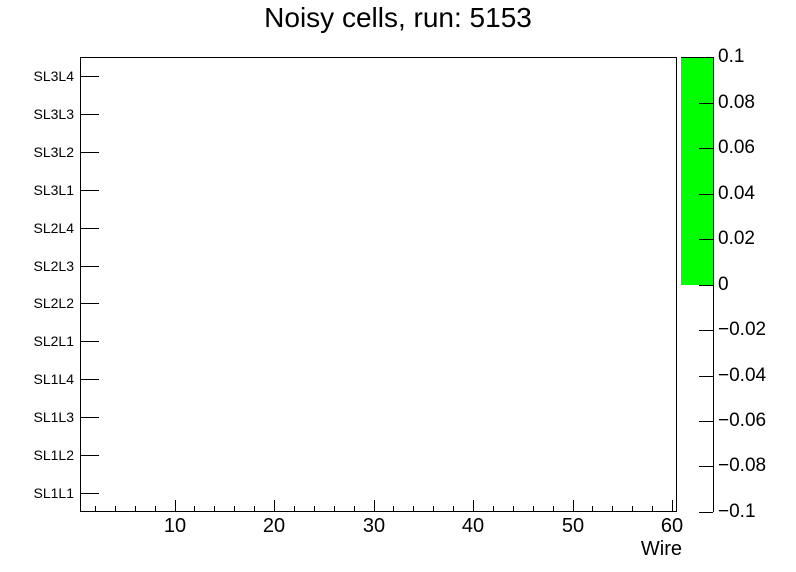  Describe the element at coordinates (742, 420) in the screenshot. I see `palette-tick-label: −0.06` at that location.